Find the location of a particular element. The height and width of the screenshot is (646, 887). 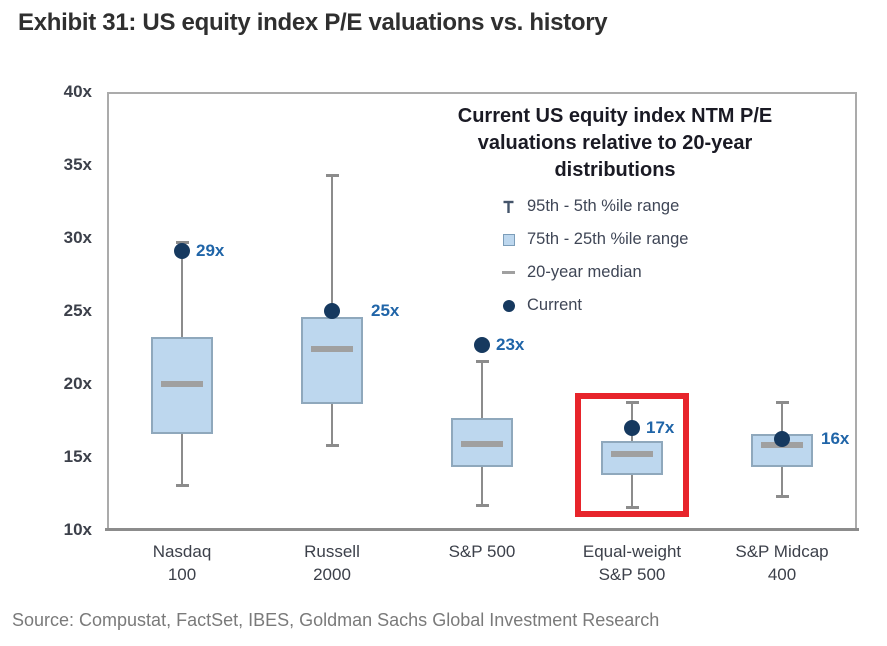

x-axis-category-label: S&P 500 is located at coordinates (482, 551).